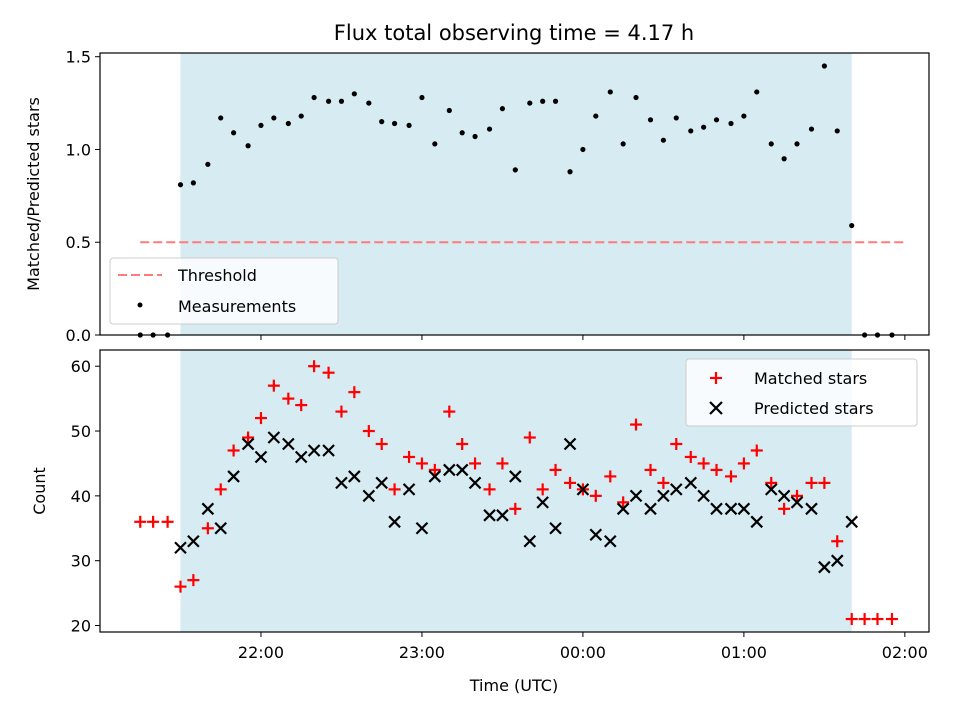  Describe the element at coordinates (81, 626) in the screenshot. I see `bottom-y-tick-label: 20` at that location.